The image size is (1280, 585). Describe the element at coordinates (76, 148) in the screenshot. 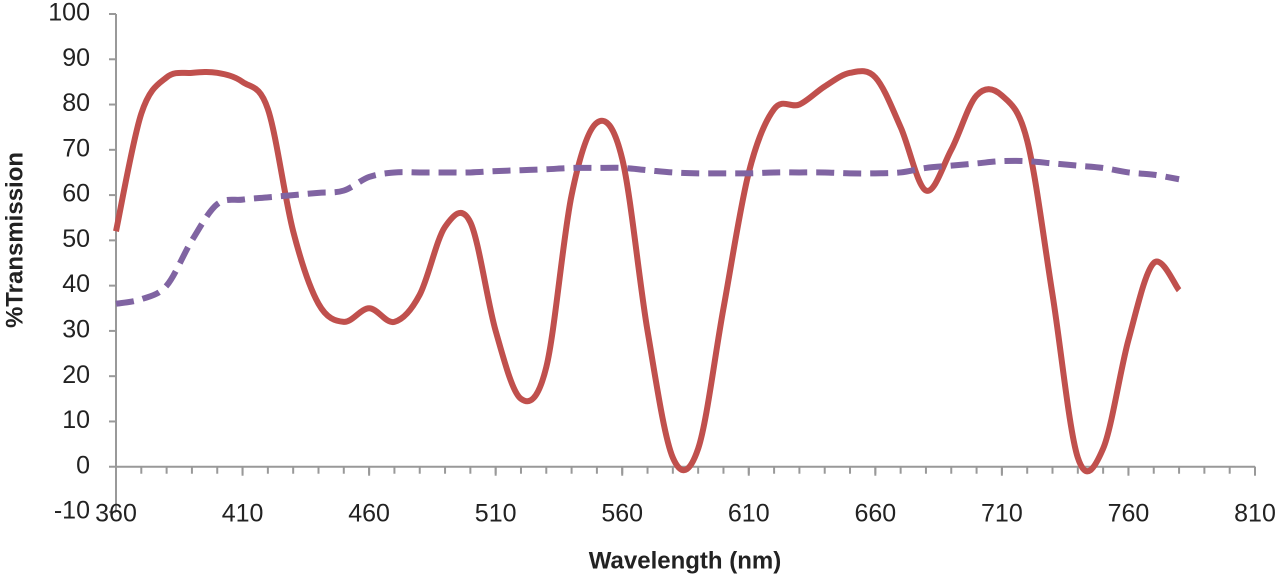

I see `y-tick-label: 70` at that location.